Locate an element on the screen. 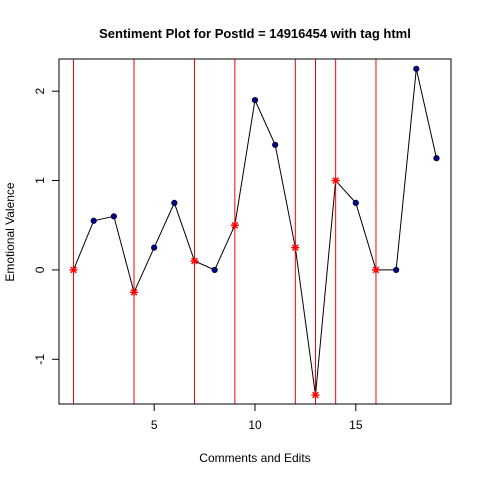  x-axis: 5 10 15 is located at coordinates (257, 418).